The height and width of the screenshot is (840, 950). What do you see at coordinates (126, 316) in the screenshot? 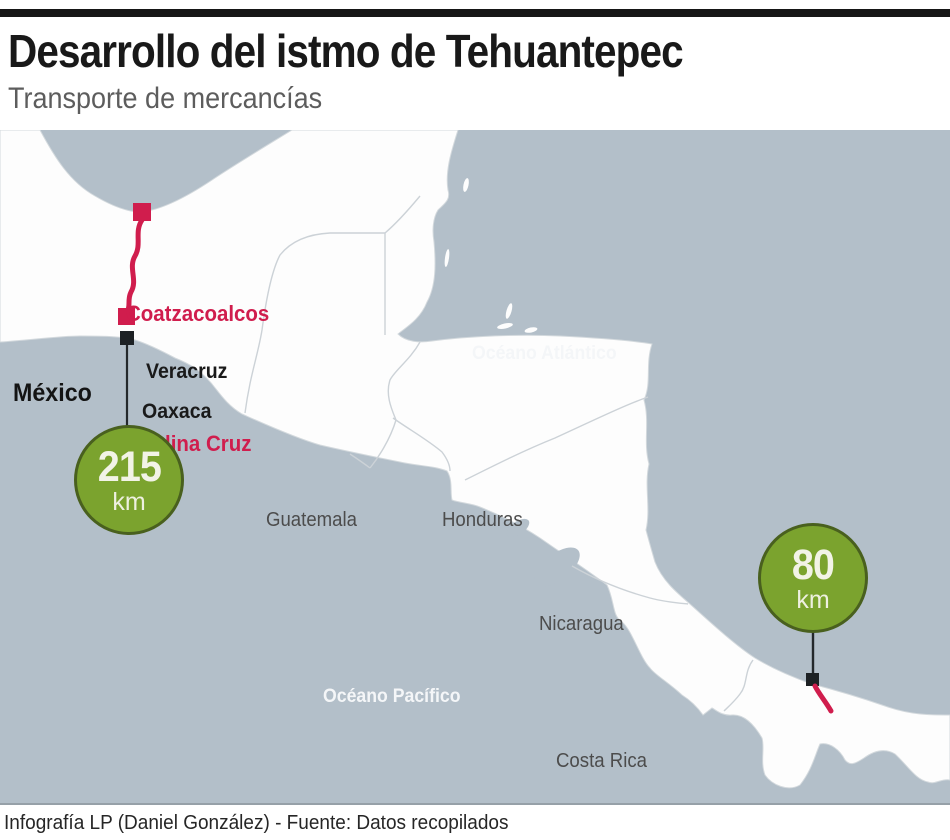
I see `city-marker-salina-cruz` at bounding box center [126, 316].